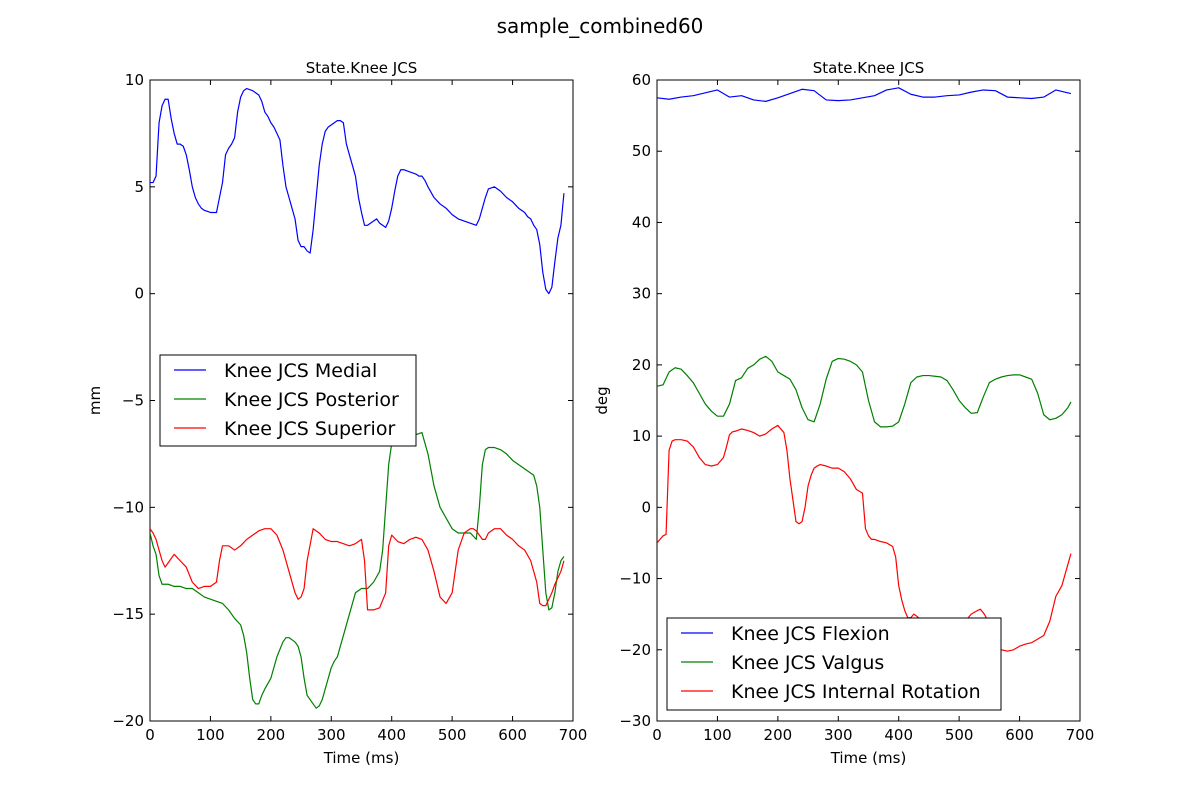 This screenshot has height=804, width=1200. I want to click on y-tick-label: −30, so click(635, 721).